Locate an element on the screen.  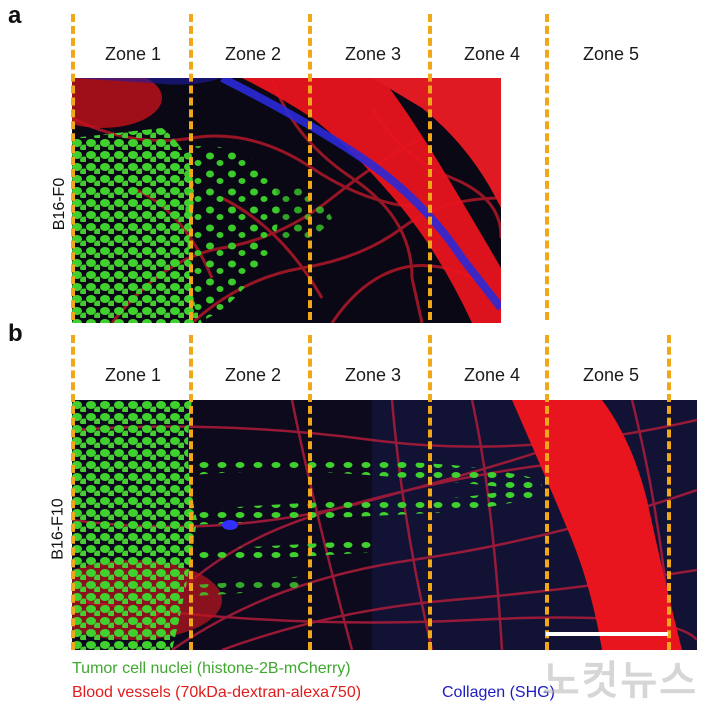
panel-b-zone-1-label: Zone 1 is located at coordinates (133, 375).